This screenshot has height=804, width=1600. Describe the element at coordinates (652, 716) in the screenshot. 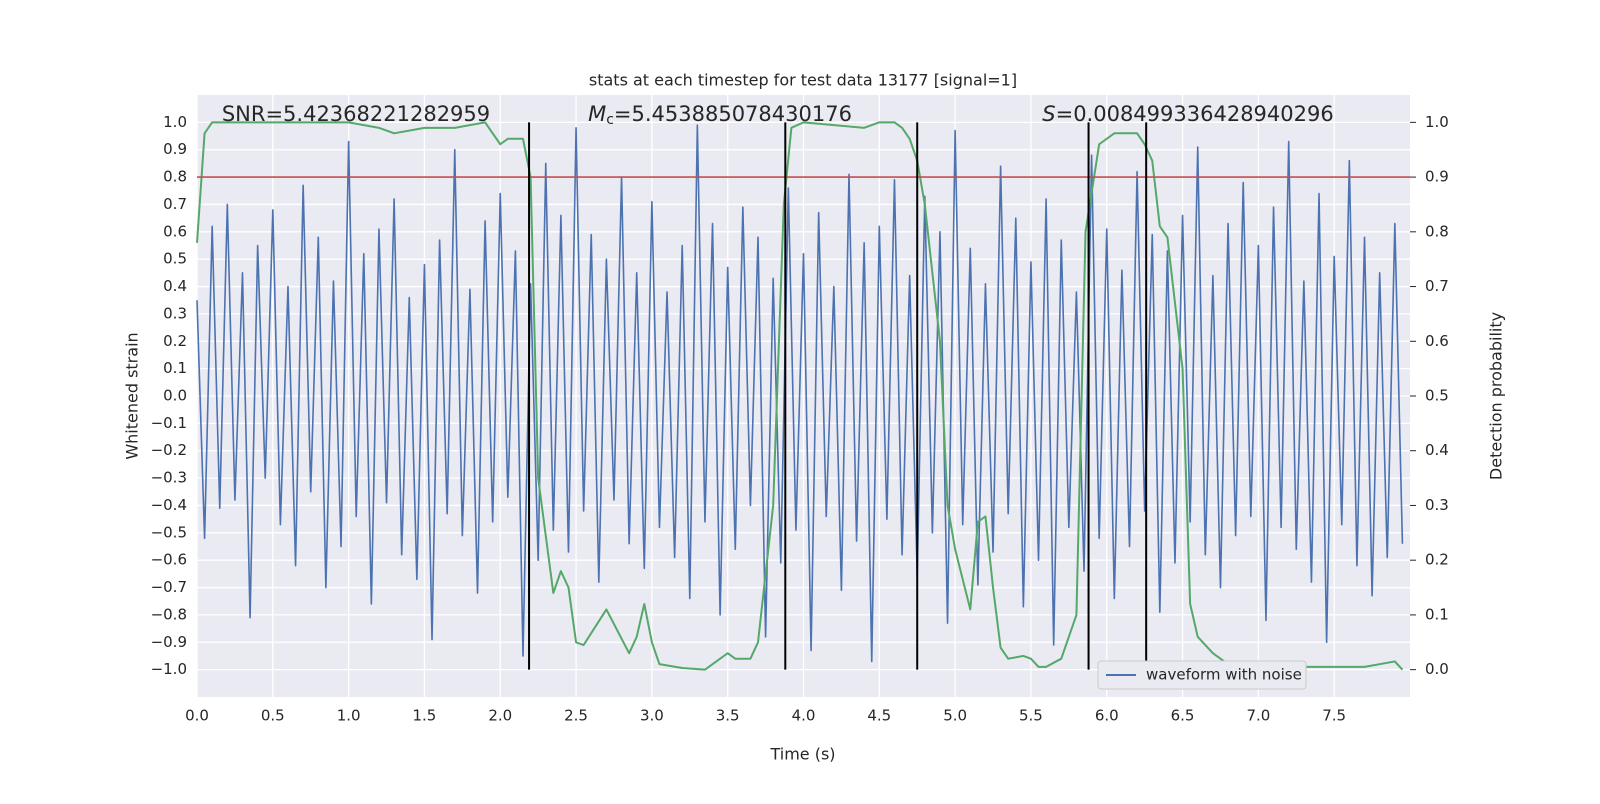

I see `x-tick-label: 3.0` at that location.